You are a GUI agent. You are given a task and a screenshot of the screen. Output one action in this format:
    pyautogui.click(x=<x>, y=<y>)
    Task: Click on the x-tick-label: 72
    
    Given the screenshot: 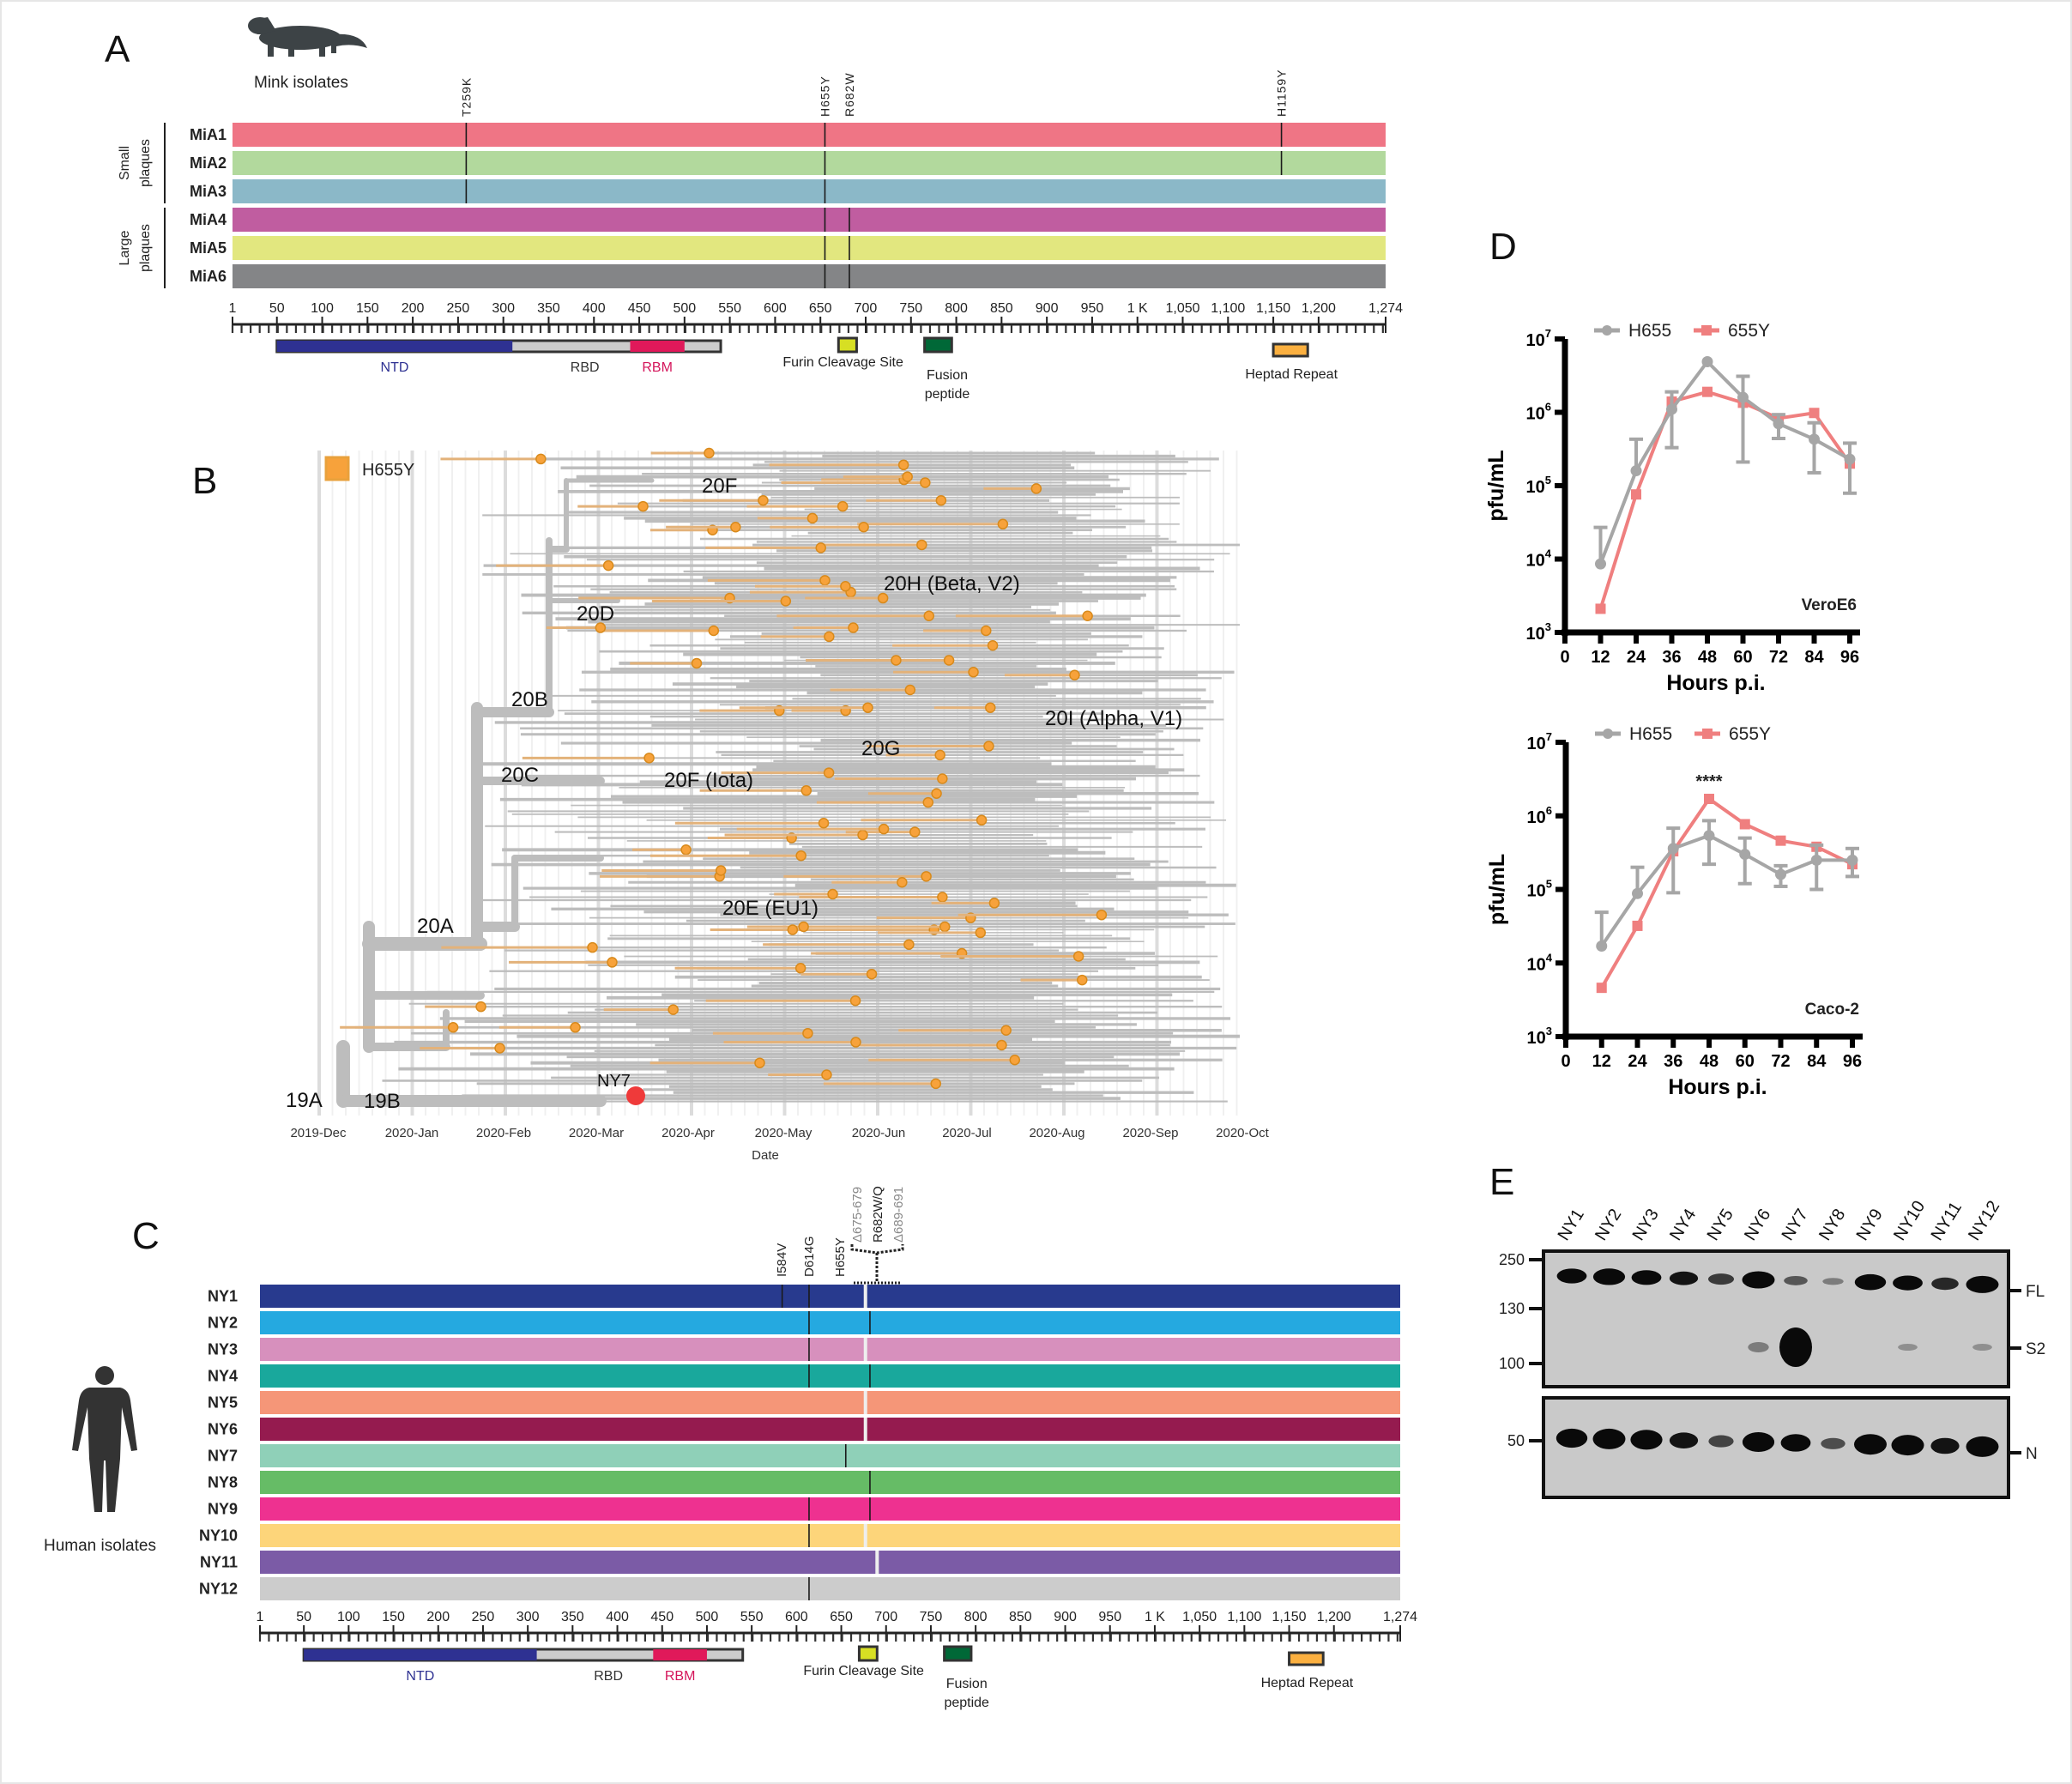 What is the action you would take?
    pyautogui.click(x=1778, y=657)
    